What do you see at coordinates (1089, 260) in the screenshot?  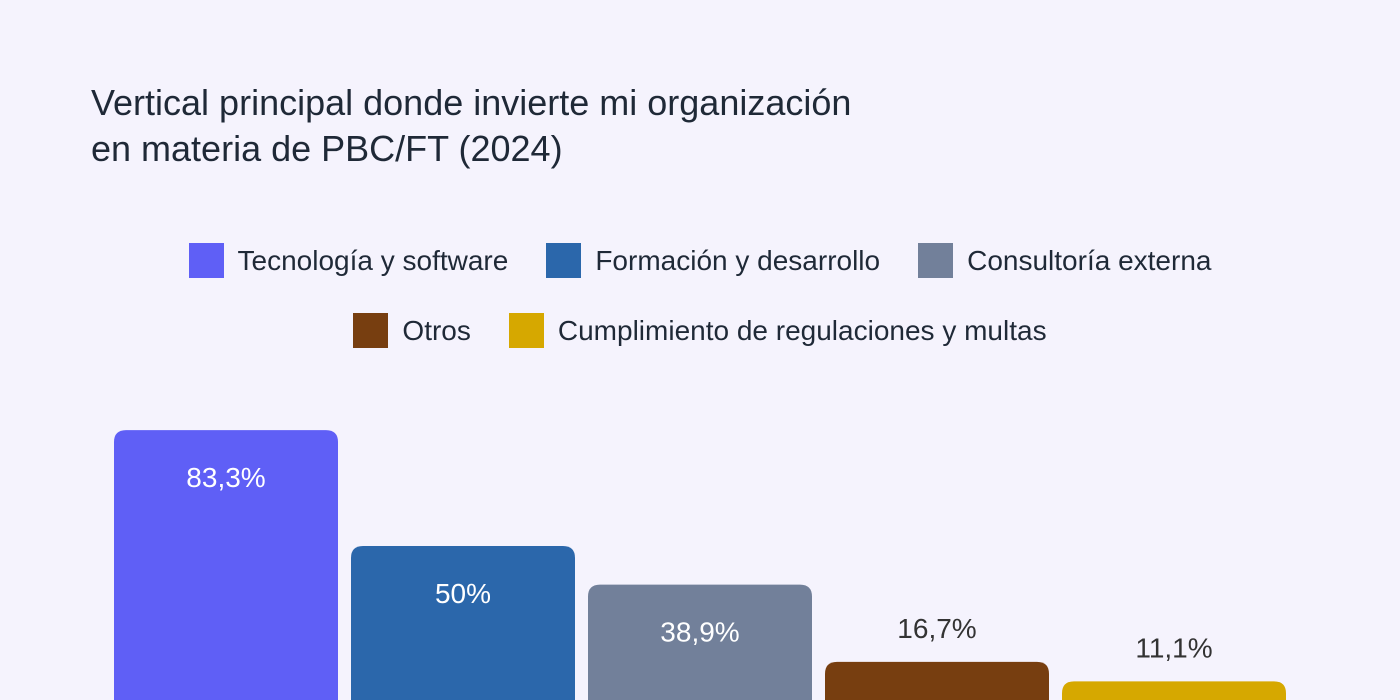 I see `legend-label-consultoria: Consultoría externa` at bounding box center [1089, 260].